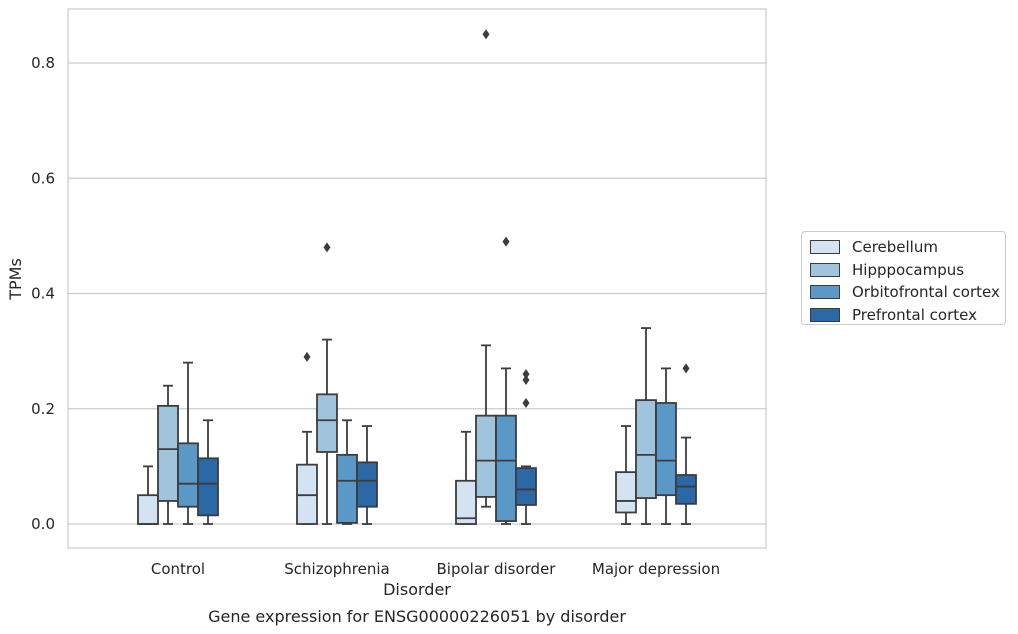 The width and height of the screenshot is (1018, 634). I want to click on x-tick-label: Major depression, so click(656, 569).